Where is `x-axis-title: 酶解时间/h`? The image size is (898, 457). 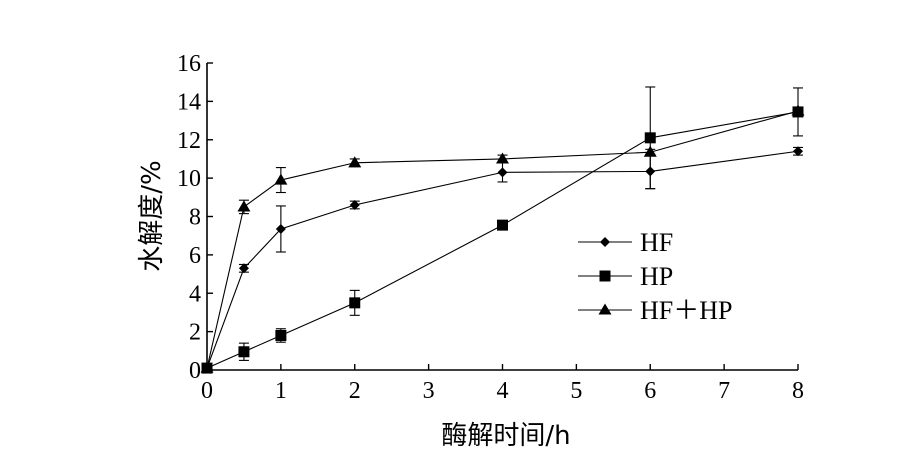
x-axis-title: 酶解时间/h is located at coordinates (505, 436).